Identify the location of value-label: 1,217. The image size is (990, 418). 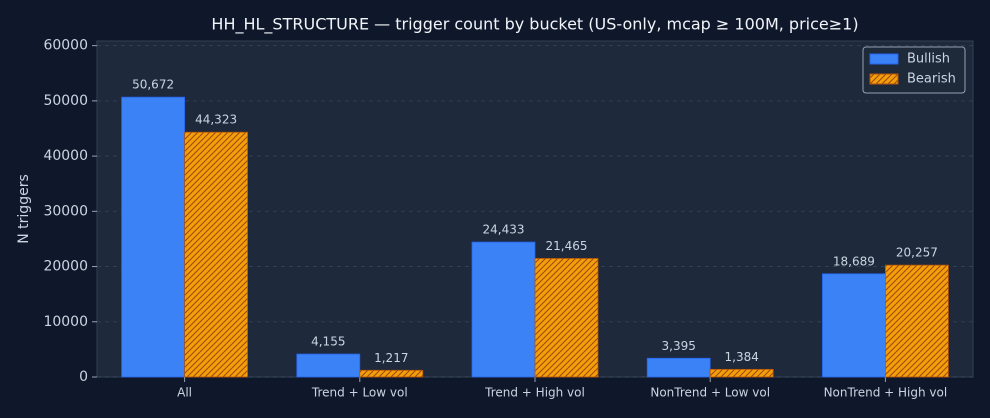
(391, 358).